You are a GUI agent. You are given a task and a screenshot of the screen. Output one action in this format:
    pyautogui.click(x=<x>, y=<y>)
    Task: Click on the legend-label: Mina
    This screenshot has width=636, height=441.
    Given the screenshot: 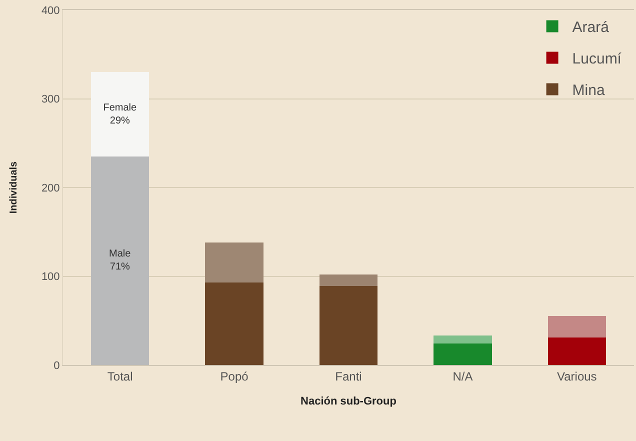 What is the action you would take?
    pyautogui.click(x=589, y=91)
    